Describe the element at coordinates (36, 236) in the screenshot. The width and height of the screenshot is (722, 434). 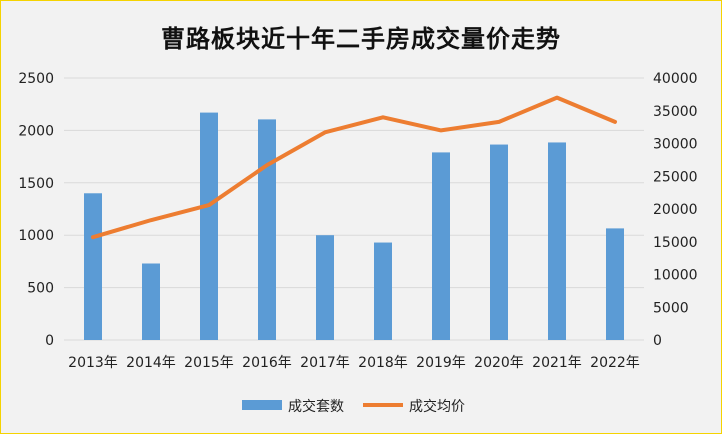
I see `y-left-tick-label: 1000` at that location.